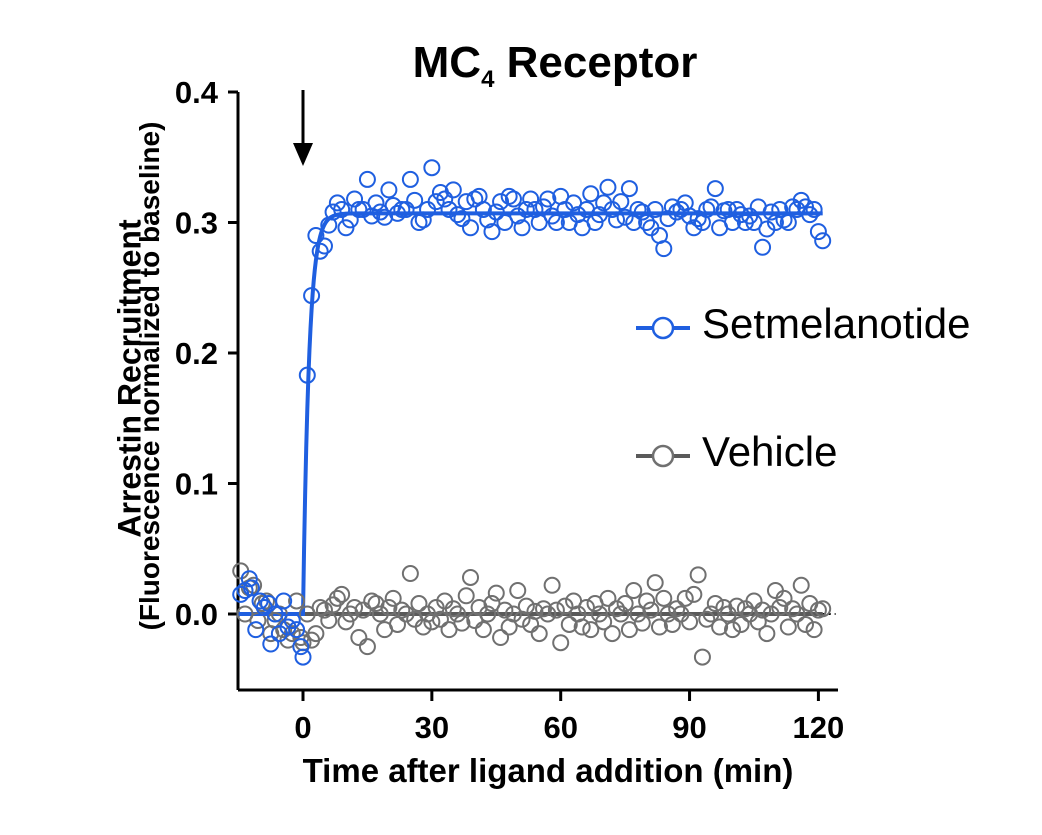  What do you see at coordinates (663, 456) in the screenshot?
I see `legend-marker-vehicle` at bounding box center [663, 456].